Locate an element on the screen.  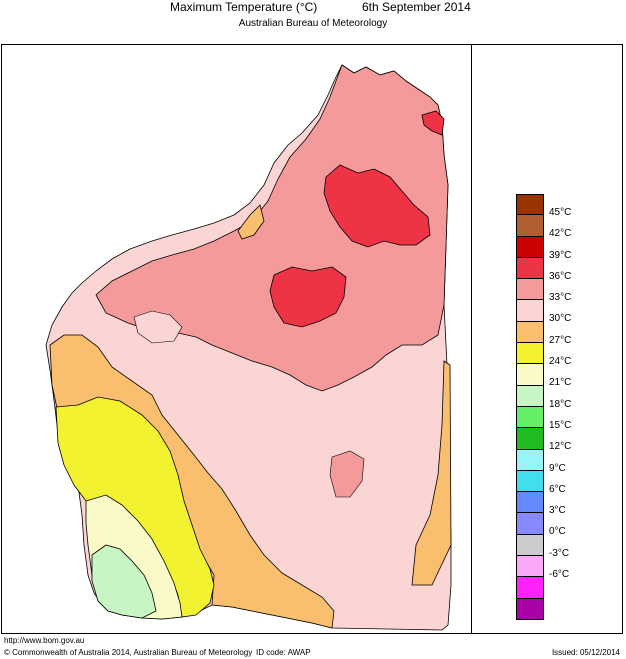
frame-divider is located at coordinates (471, 339).